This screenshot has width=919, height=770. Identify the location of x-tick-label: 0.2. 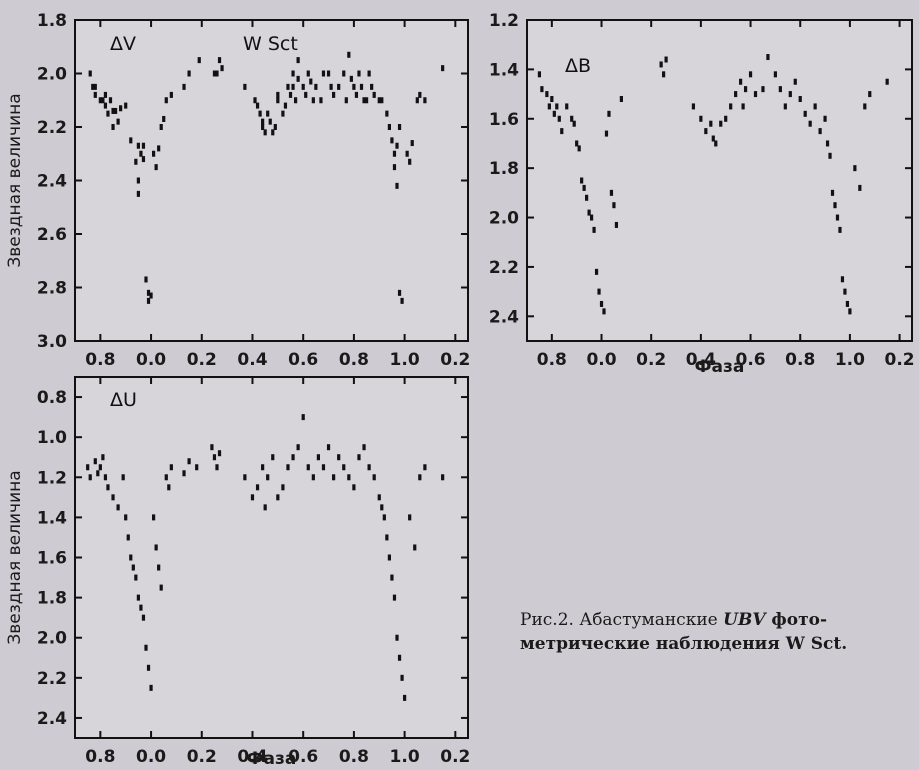
(202, 757).